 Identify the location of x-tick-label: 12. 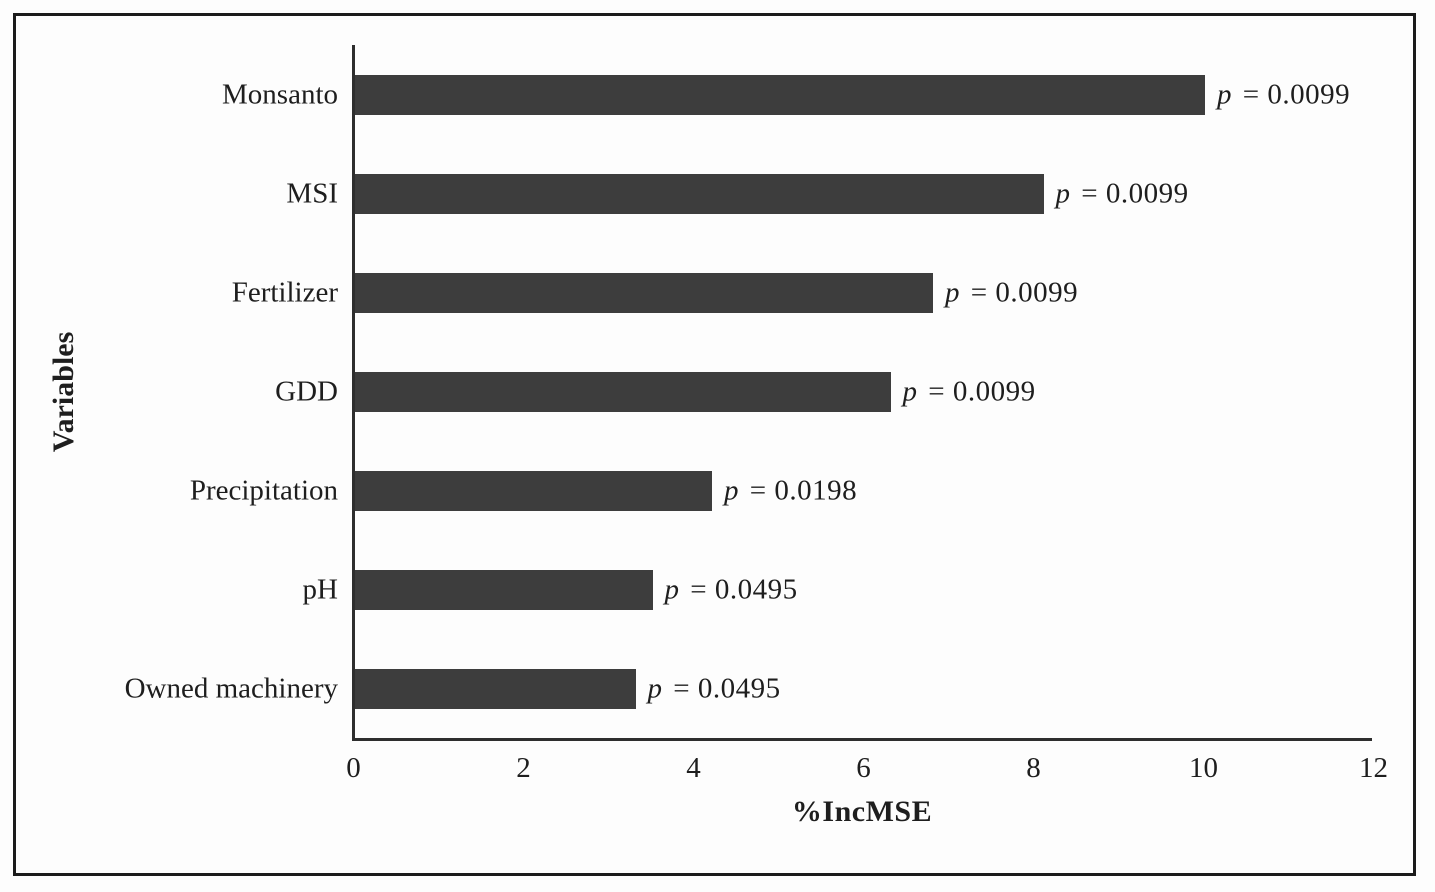
(1373, 768).